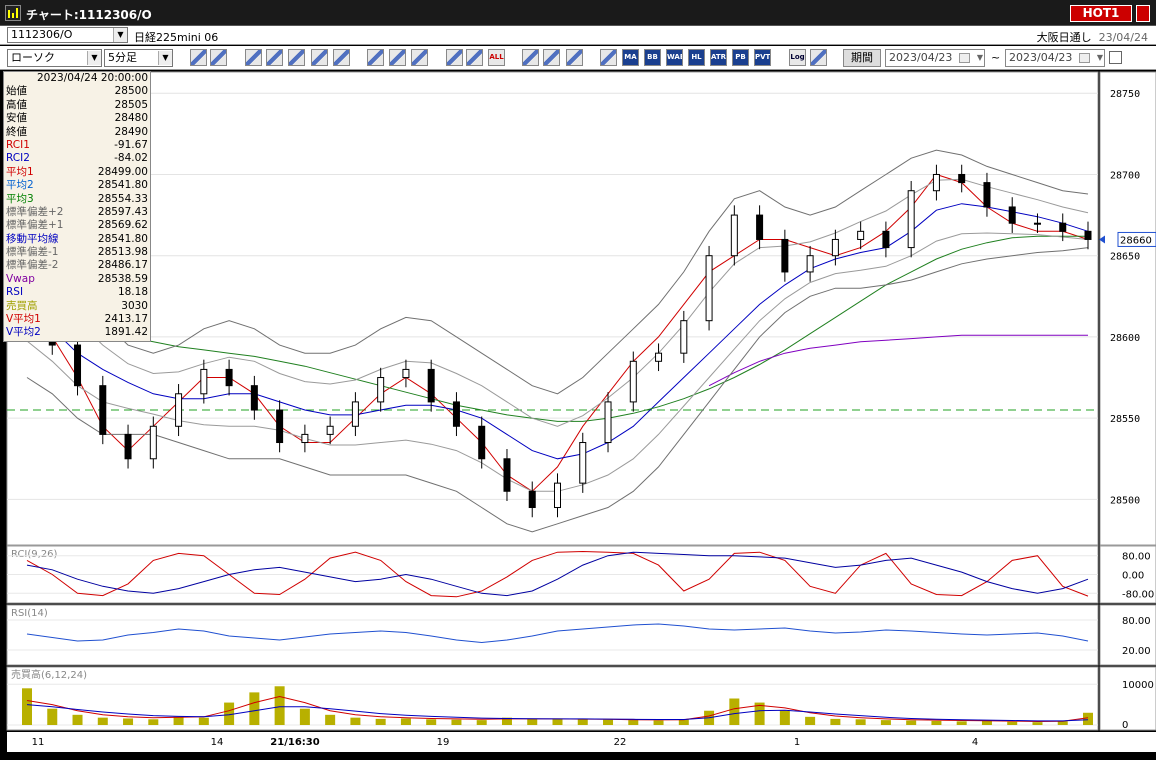  What do you see at coordinates (674, 57) in the screenshot?
I see `wae-button: WAE` at bounding box center [674, 57].